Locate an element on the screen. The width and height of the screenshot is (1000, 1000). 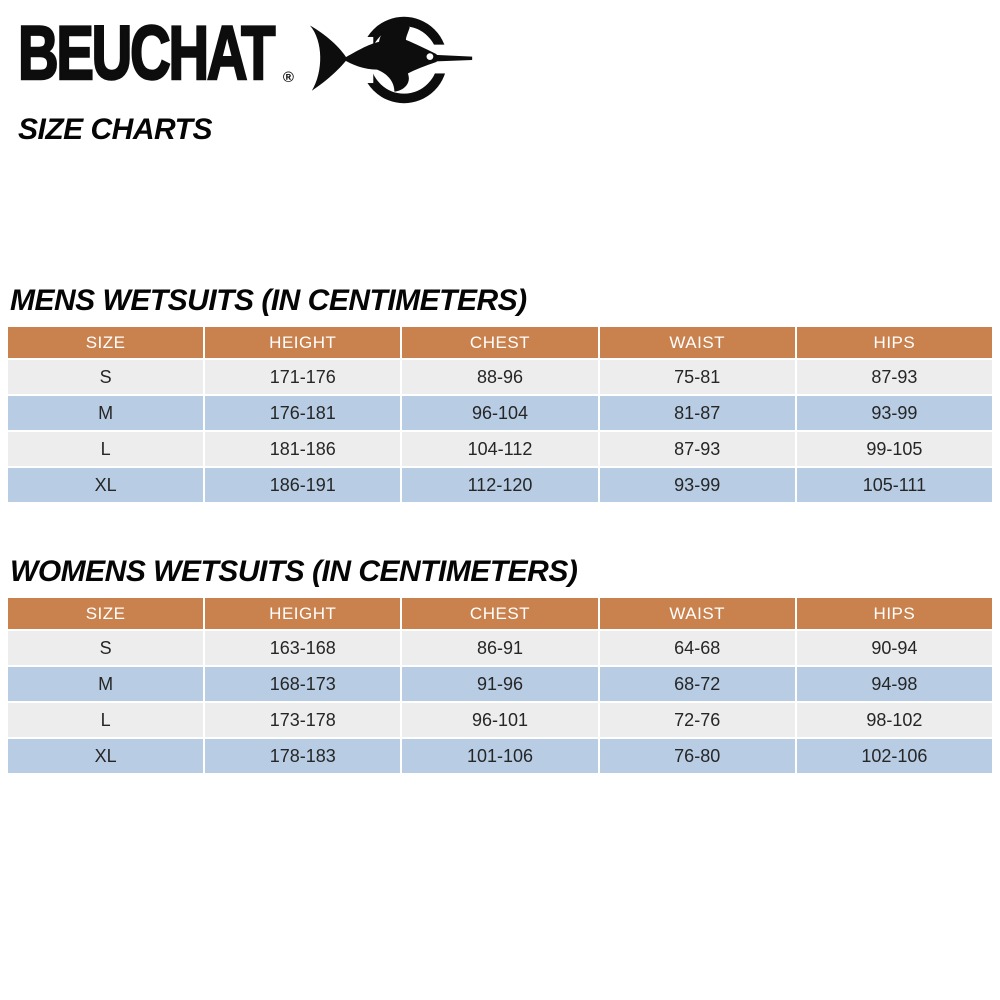
swordfish-circle-icon is located at coordinates (391, 60).